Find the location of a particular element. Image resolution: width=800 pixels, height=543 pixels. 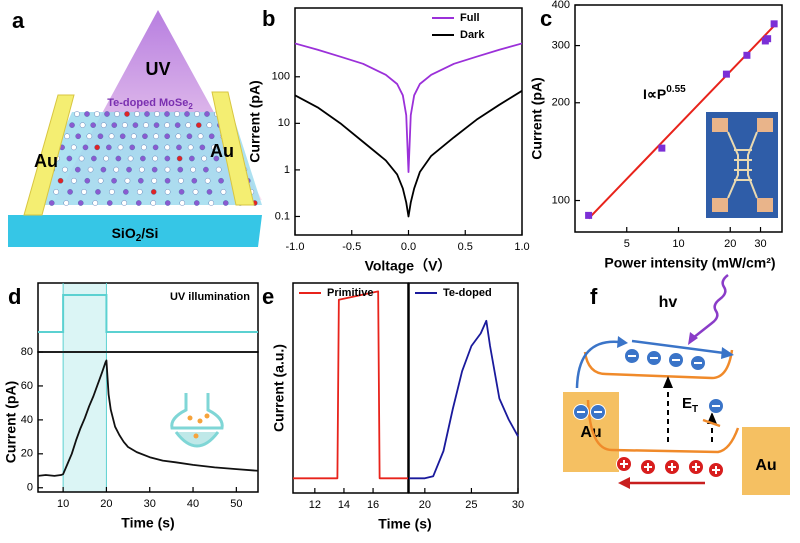

conduction-band is located at coordinates (658, 364).